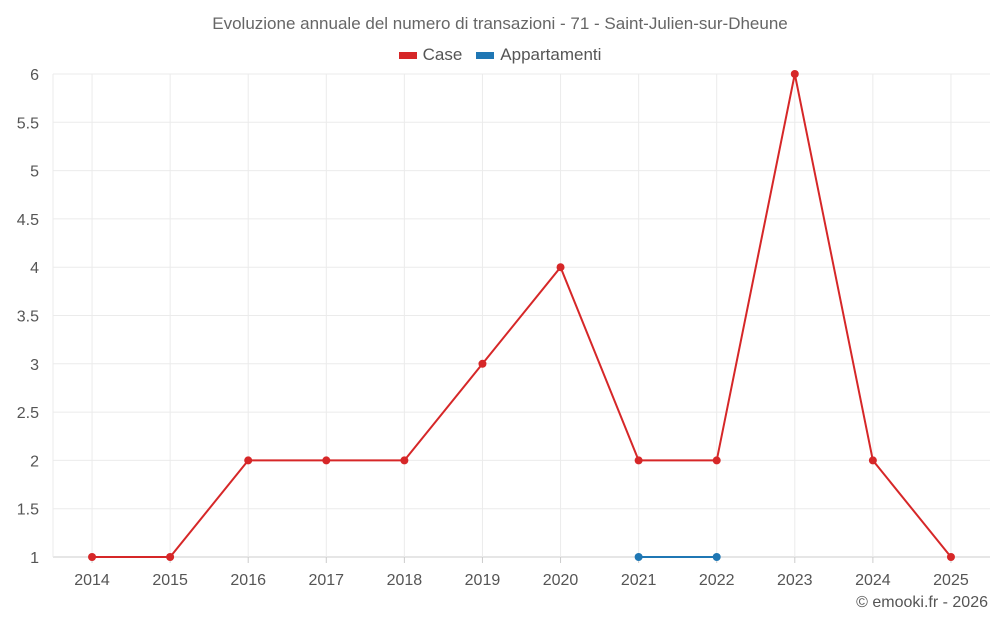 The height and width of the screenshot is (625, 1000). What do you see at coordinates (34, 172) in the screenshot?
I see `y-tick-label: 5` at bounding box center [34, 172].